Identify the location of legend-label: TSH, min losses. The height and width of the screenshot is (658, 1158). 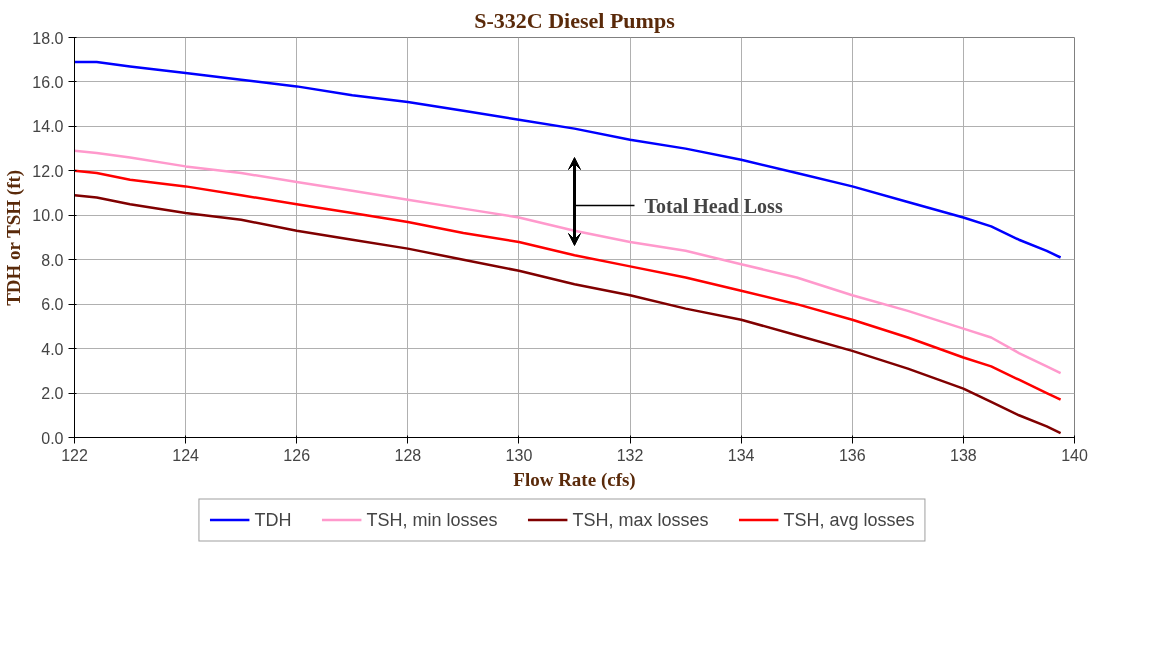
(432, 519).